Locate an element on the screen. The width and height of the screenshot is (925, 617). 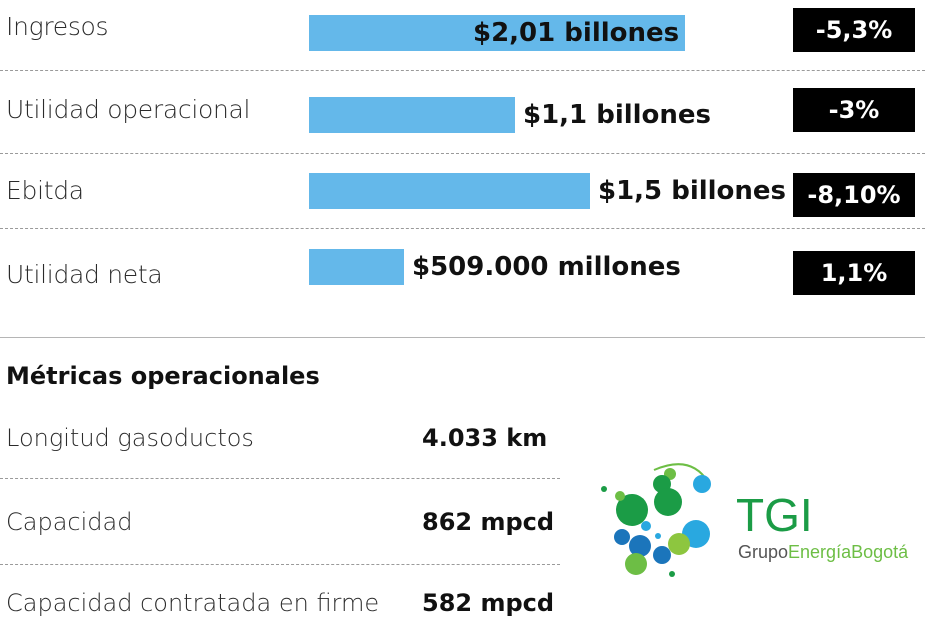
metric-value-longitud: 4.033 km is located at coordinates (485, 438).